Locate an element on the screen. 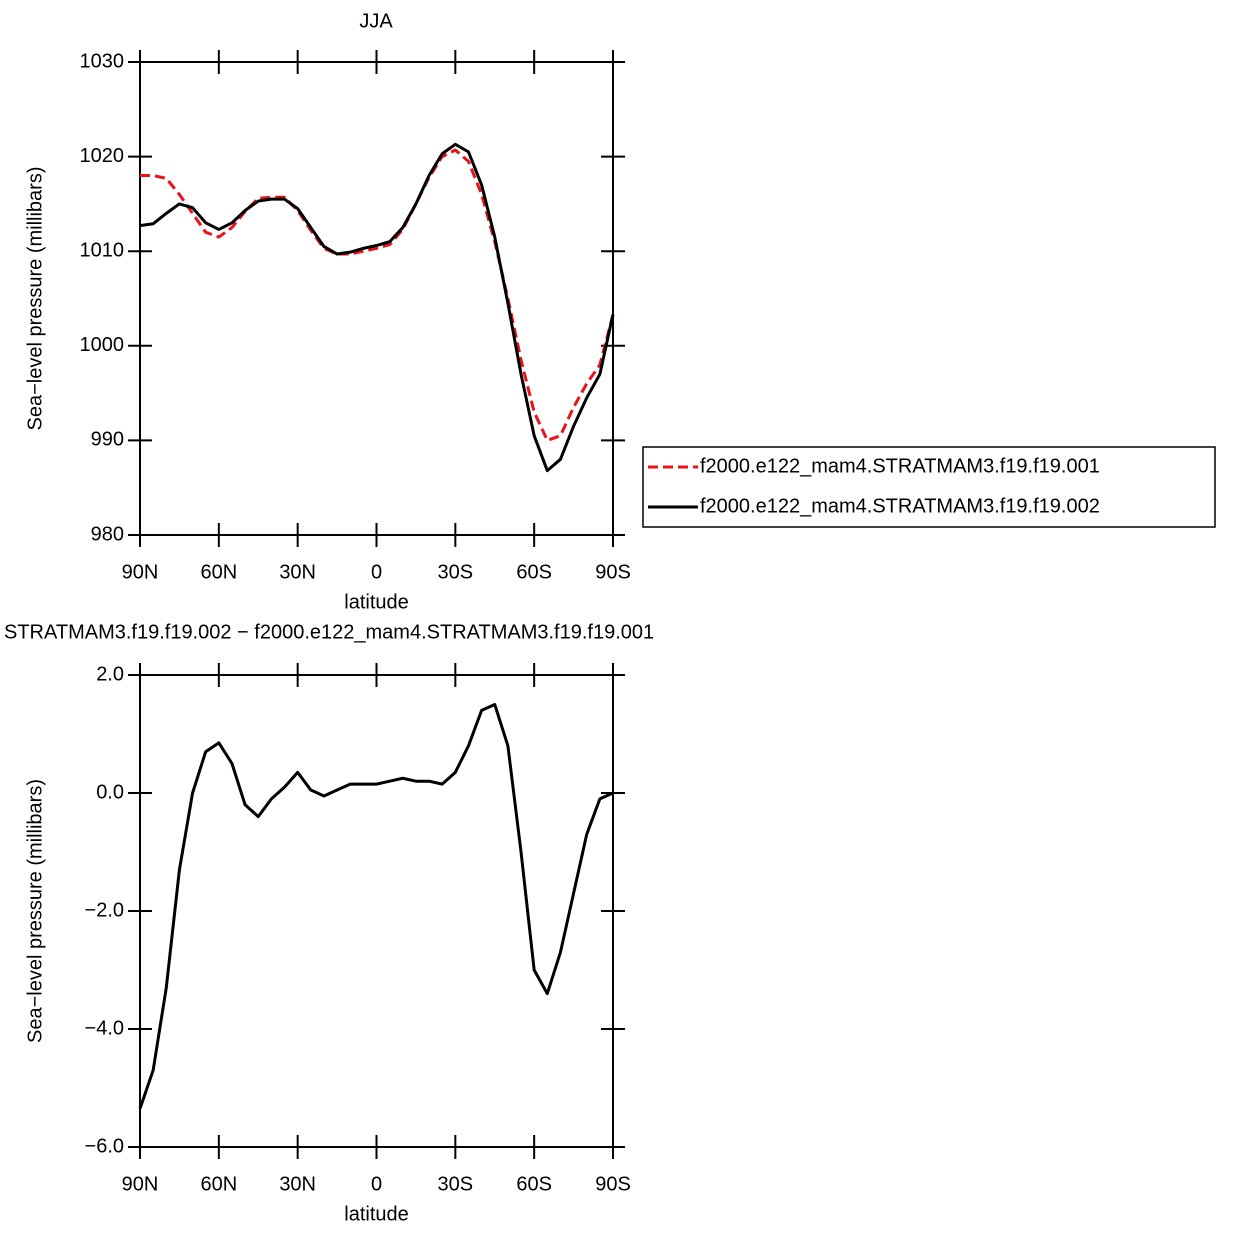 The image size is (1238, 1235). legend-label: f2000.e122_mam4.STRATMAM3.f19.f19.001 is located at coordinates (900, 466).